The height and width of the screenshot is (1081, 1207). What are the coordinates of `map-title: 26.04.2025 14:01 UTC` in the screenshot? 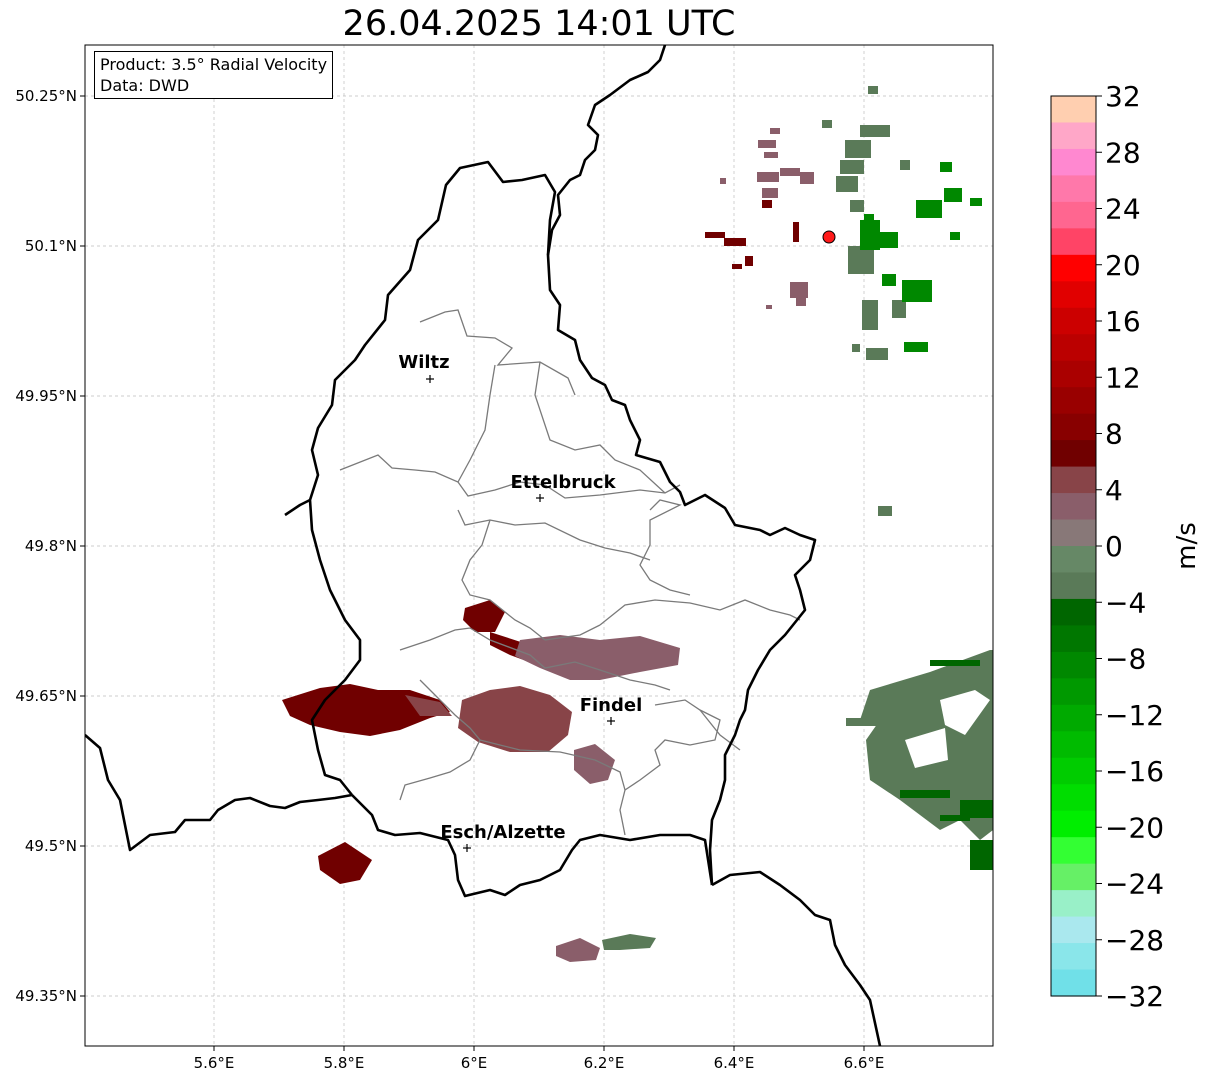 It's located at (539, 24).